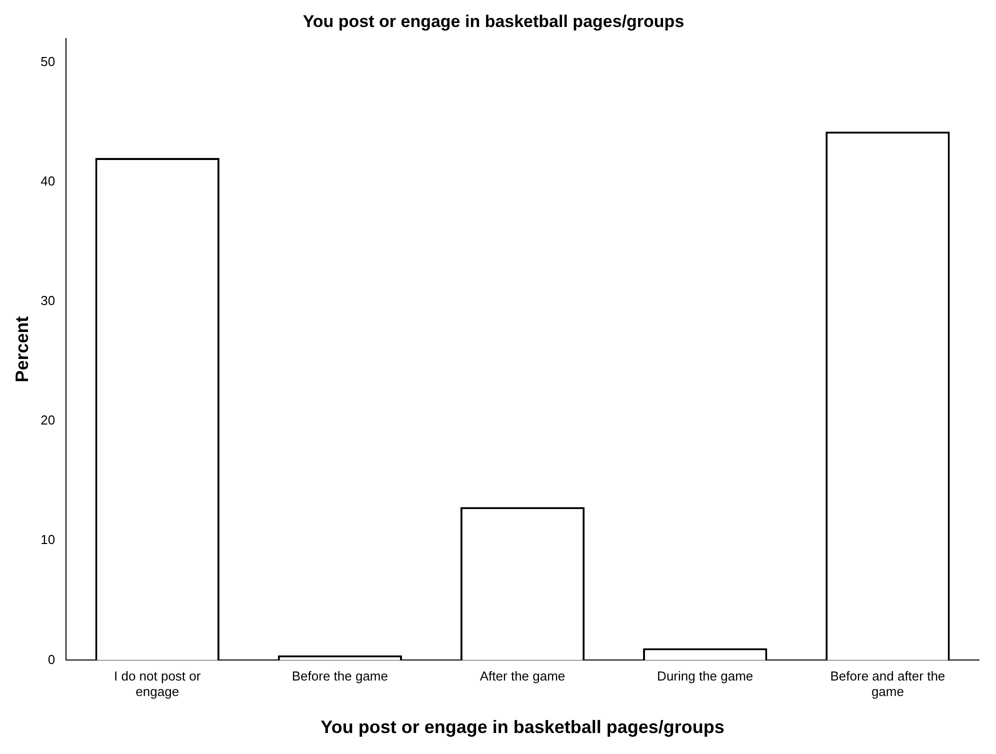 The image size is (996, 754). I want to click on x-tick-label: I do not post or engage, so click(158, 684).